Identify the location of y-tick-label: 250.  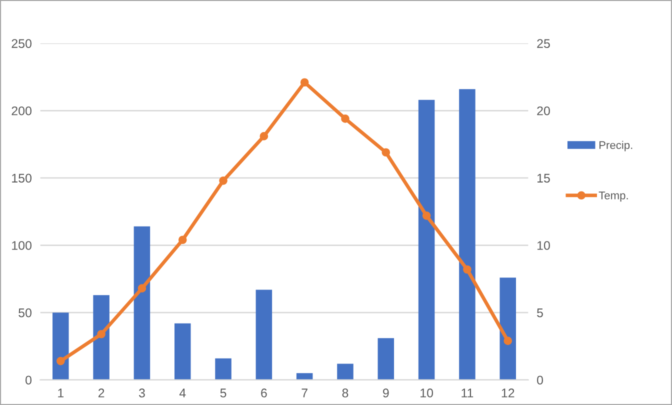
(22, 43).